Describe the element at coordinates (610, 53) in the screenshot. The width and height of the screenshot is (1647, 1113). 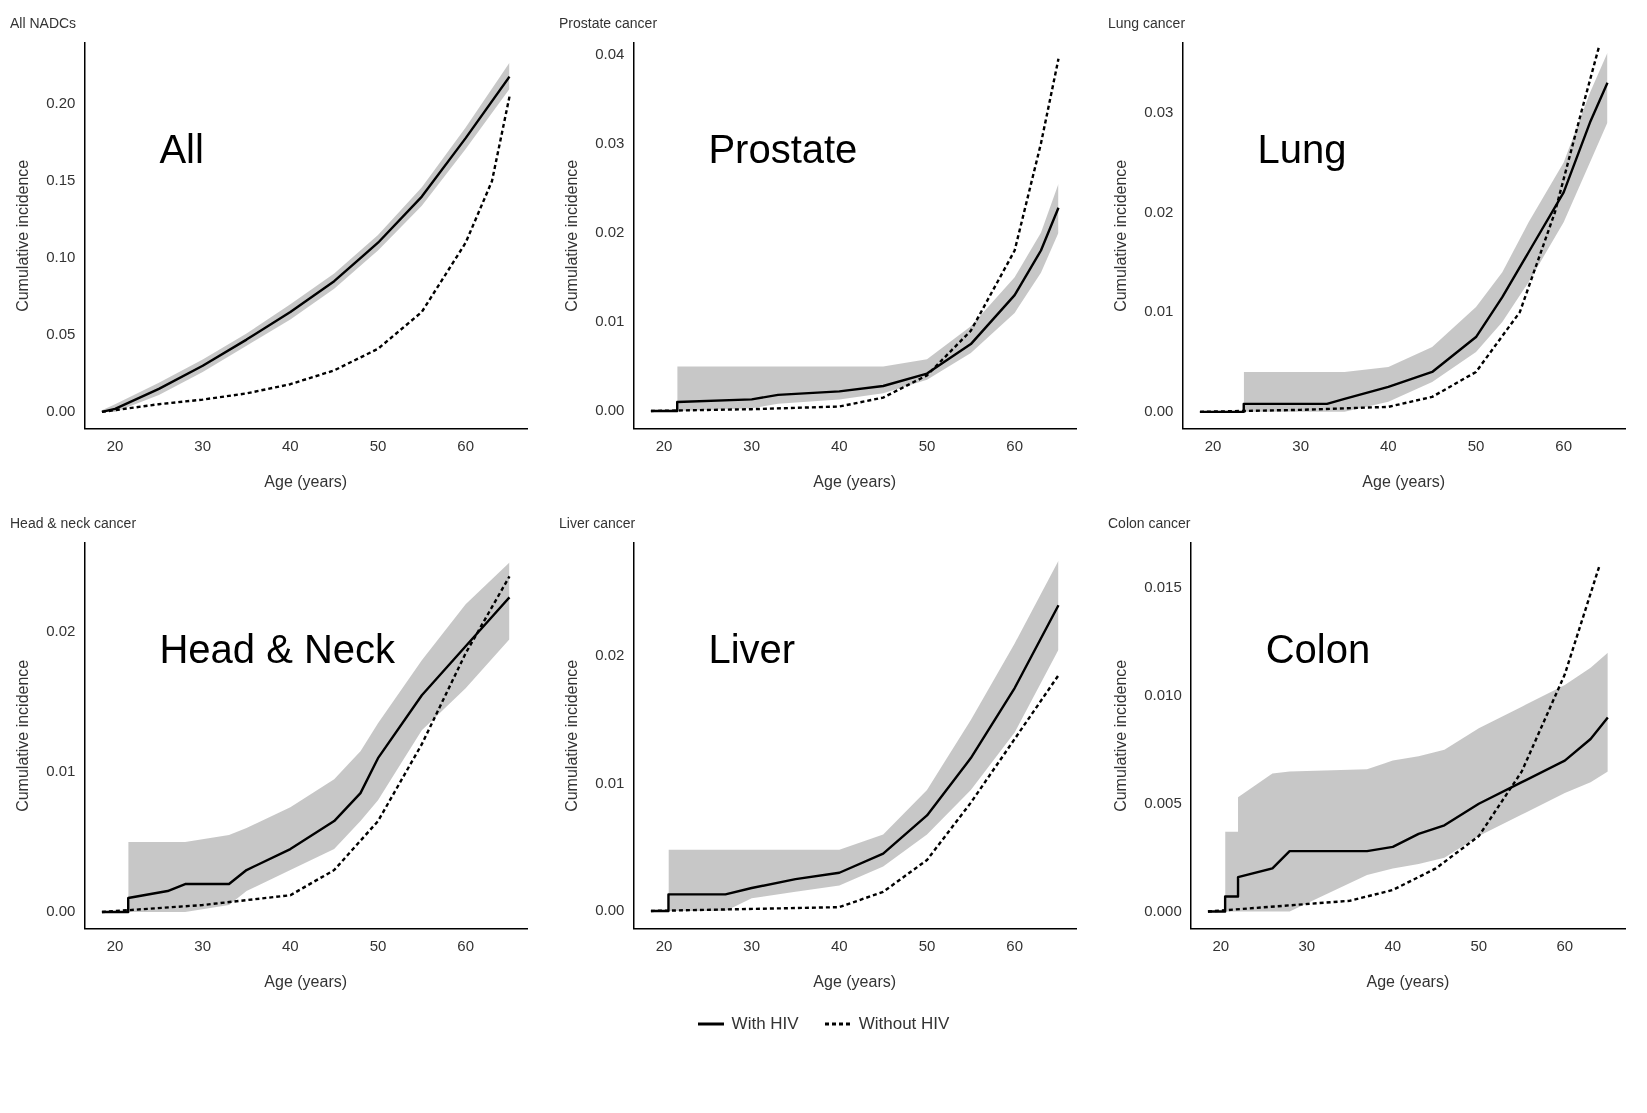
I see `y-tick-label: 0.04` at that location.